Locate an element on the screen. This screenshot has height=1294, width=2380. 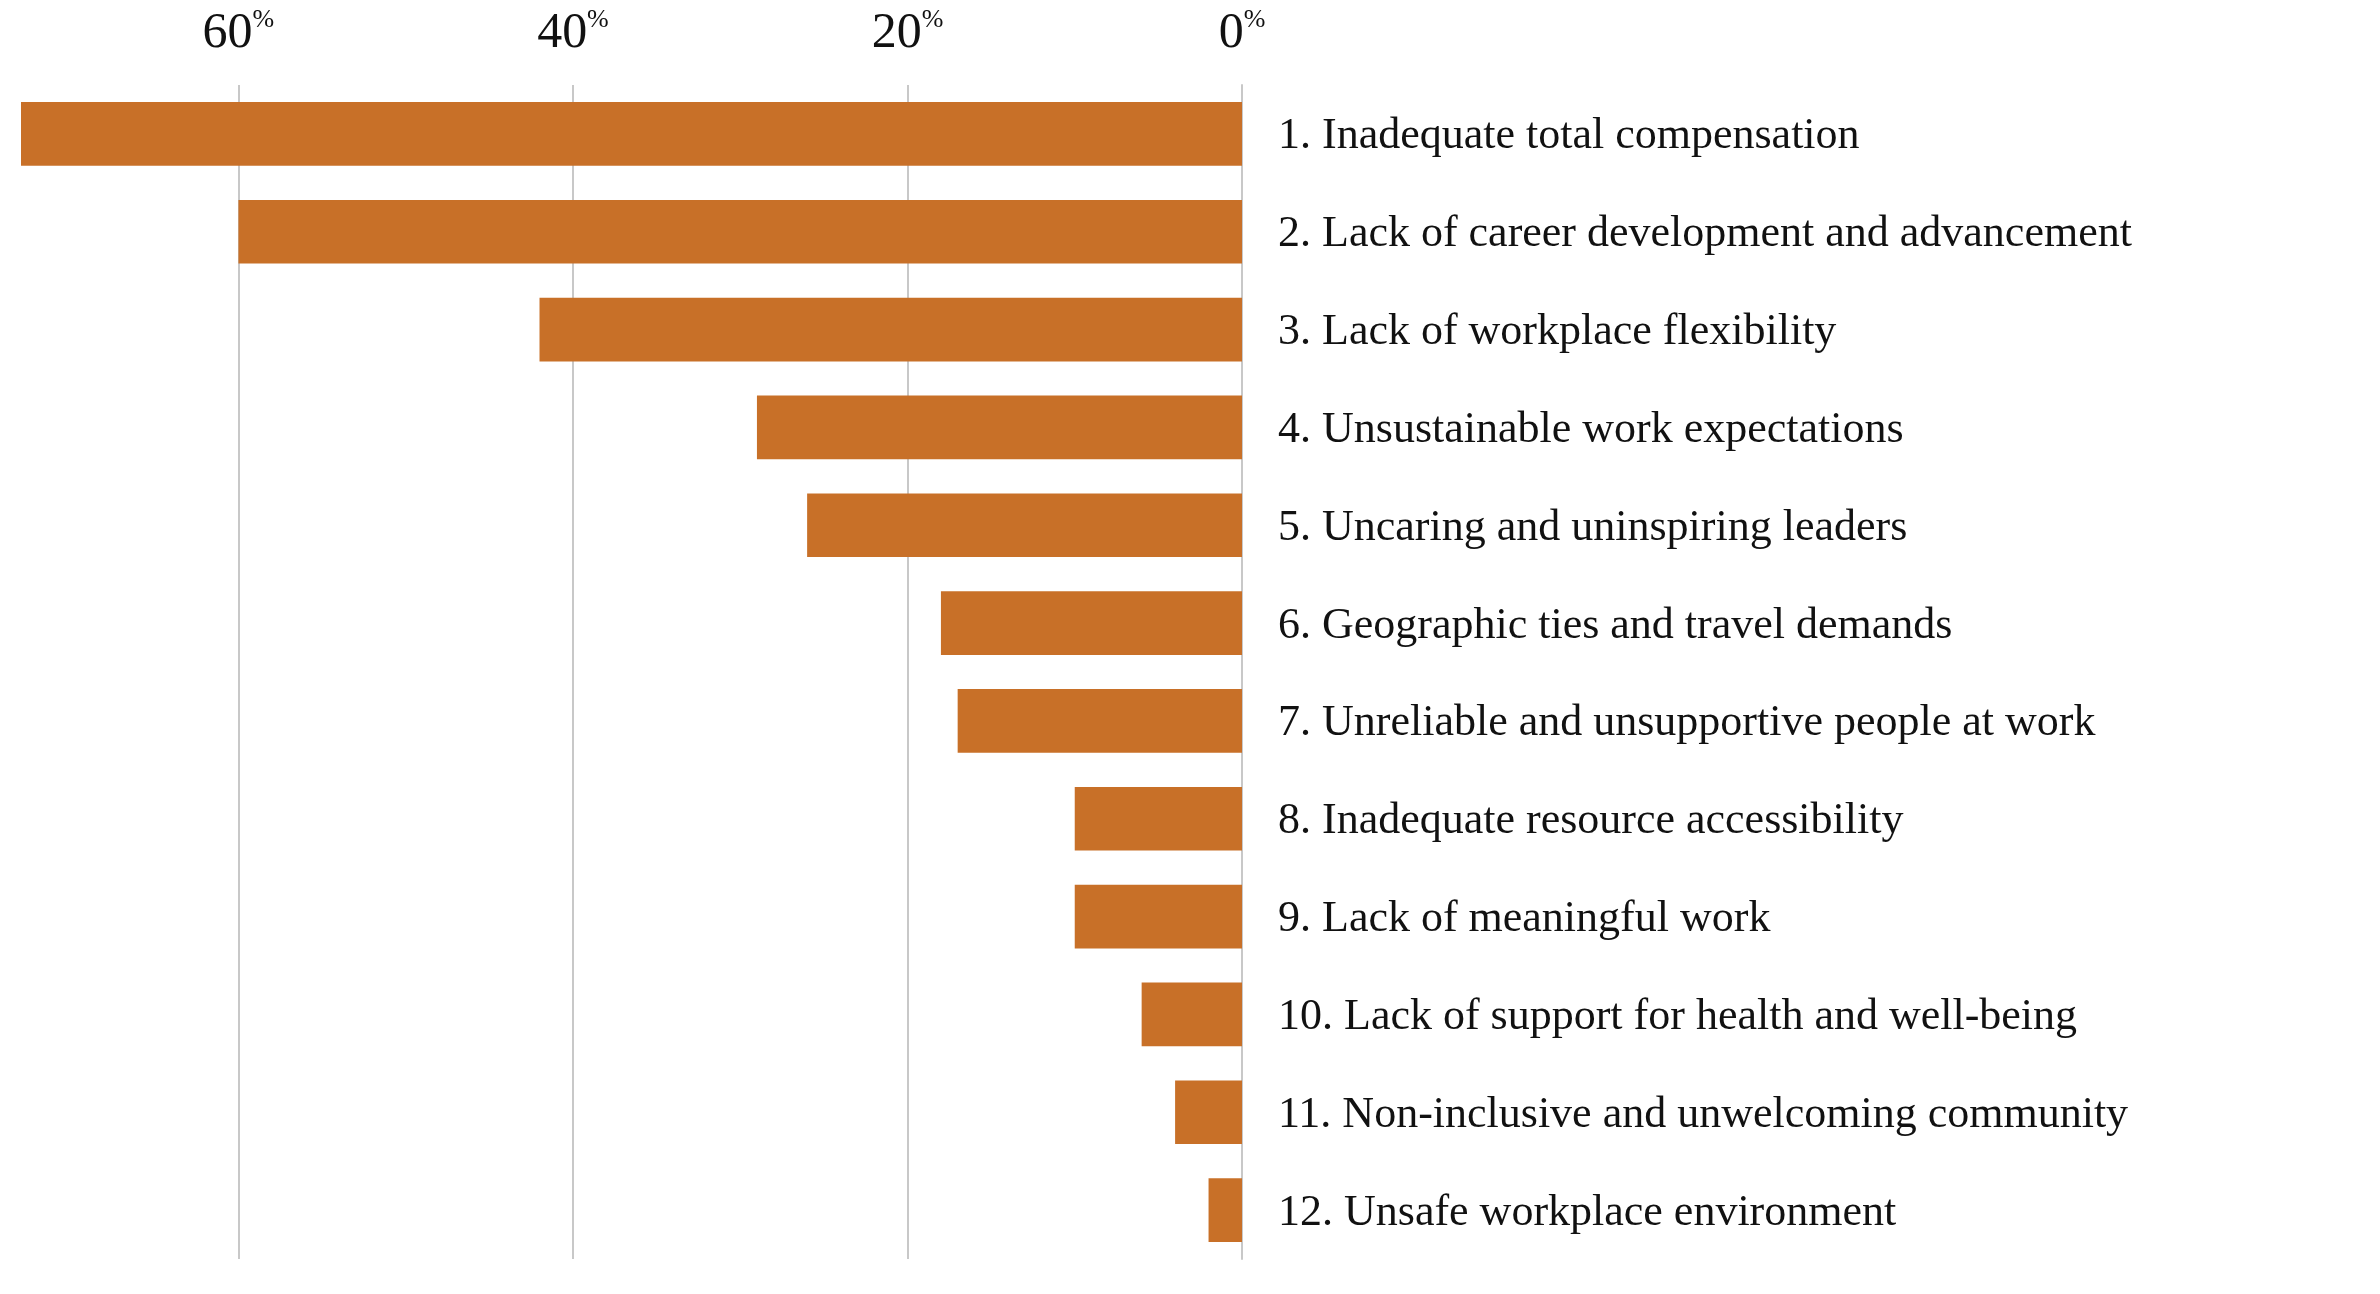
x-tick-label: 60% is located at coordinates (238, 30).